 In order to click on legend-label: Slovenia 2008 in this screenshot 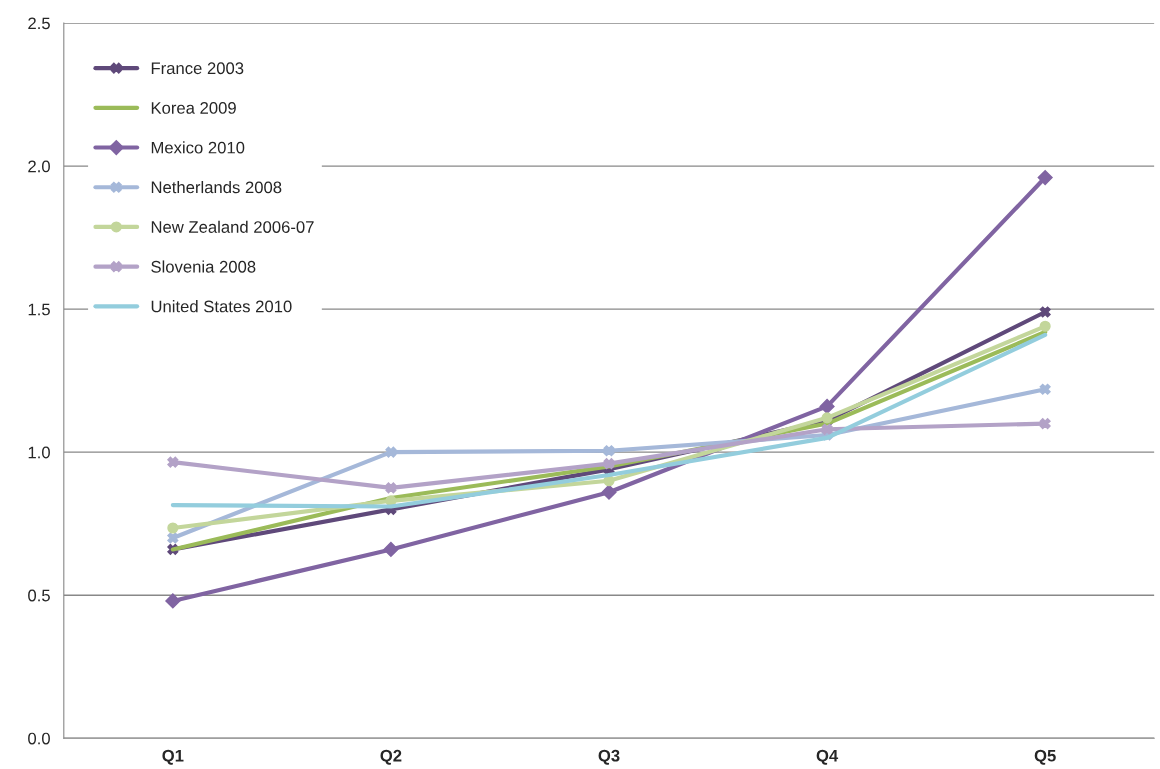, I will do `click(203, 266)`.